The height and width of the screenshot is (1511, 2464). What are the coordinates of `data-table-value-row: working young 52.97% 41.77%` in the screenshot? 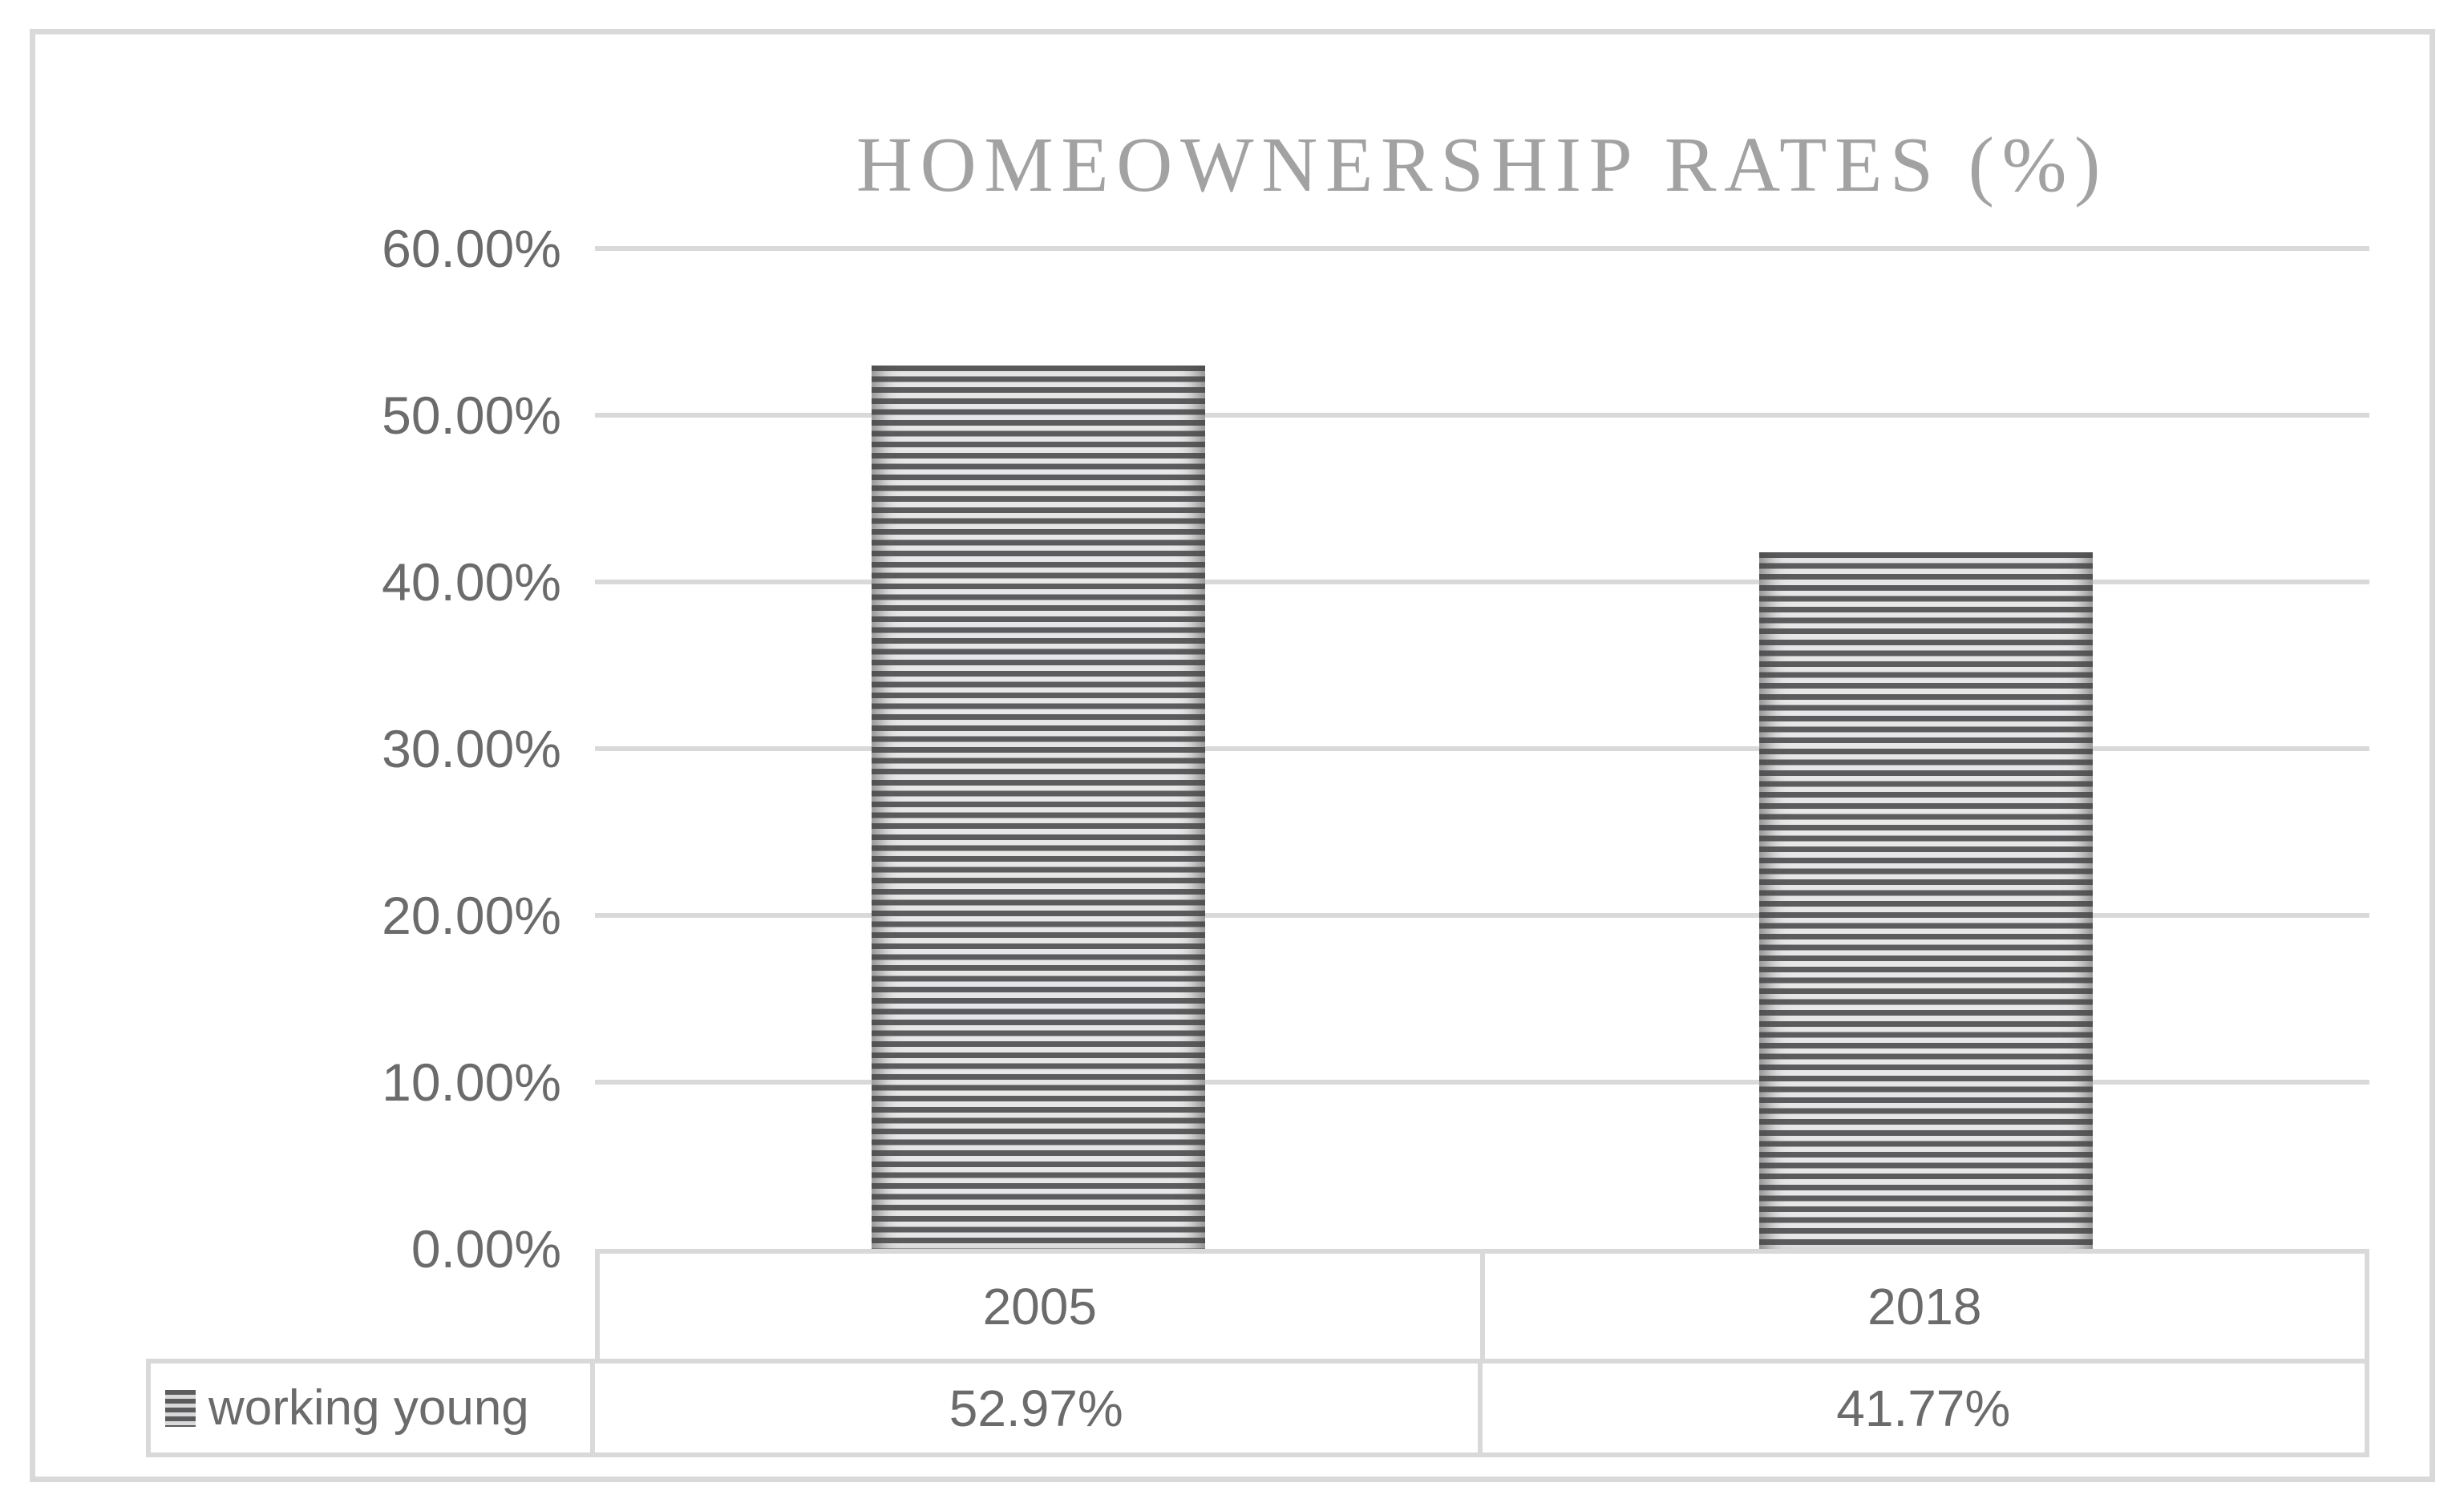 It's located at (1257, 1408).